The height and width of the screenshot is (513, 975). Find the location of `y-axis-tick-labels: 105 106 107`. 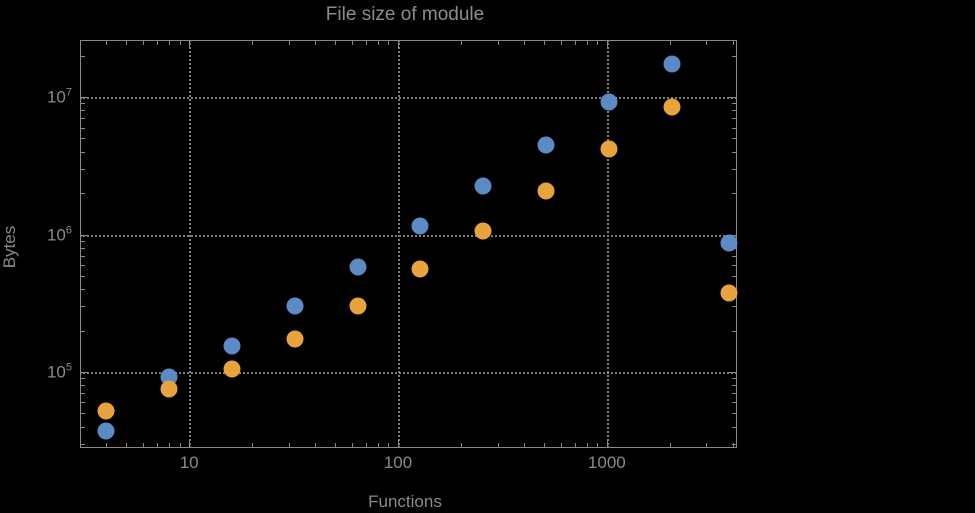

y-axis-tick-labels: 105 106 107 is located at coordinates (36, 256).